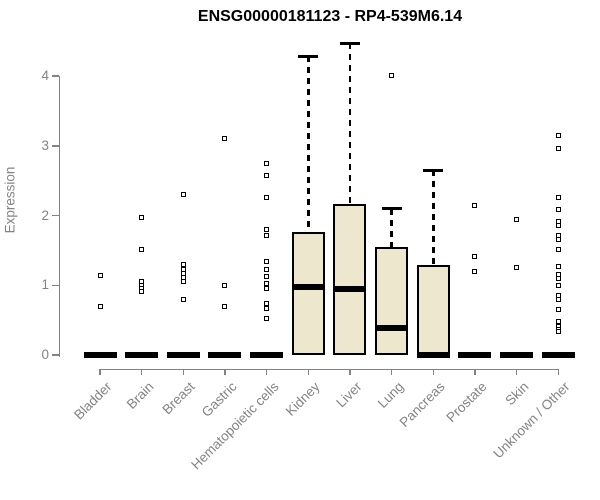  What do you see at coordinates (329, 369) in the screenshot?
I see `x-axis-line` at bounding box center [329, 369].